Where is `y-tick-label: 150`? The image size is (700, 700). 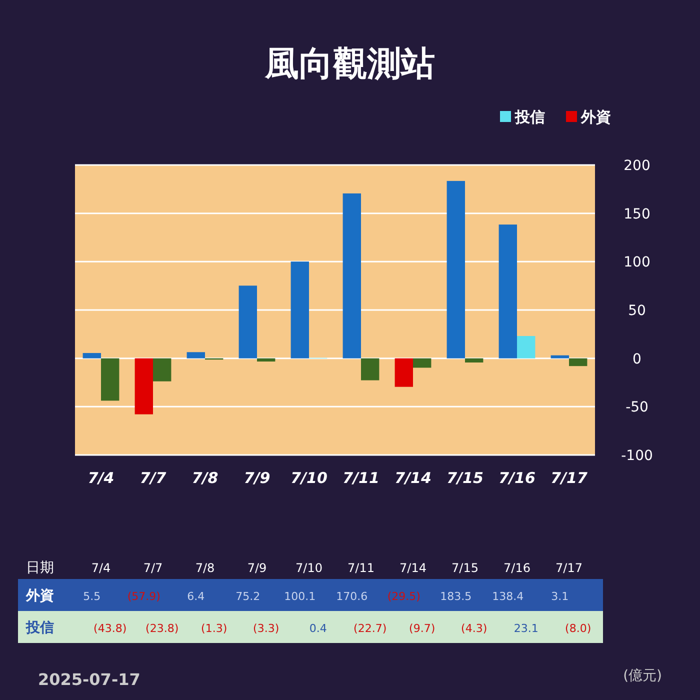
y-tick-label: 150 is located at coordinates (637, 214).